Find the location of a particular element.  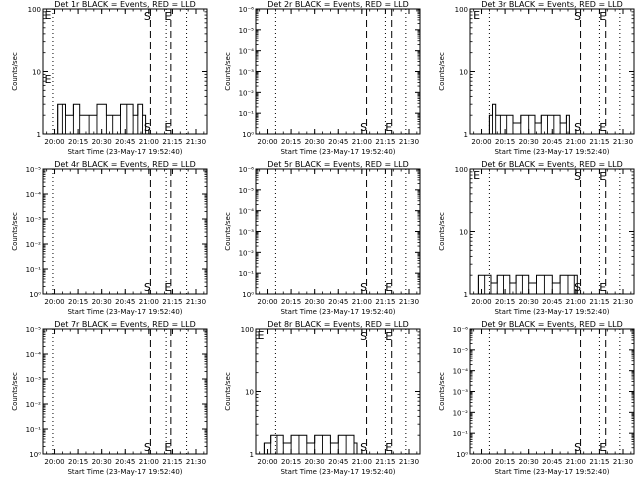

corner-letter: E is located at coordinates (48, 79).